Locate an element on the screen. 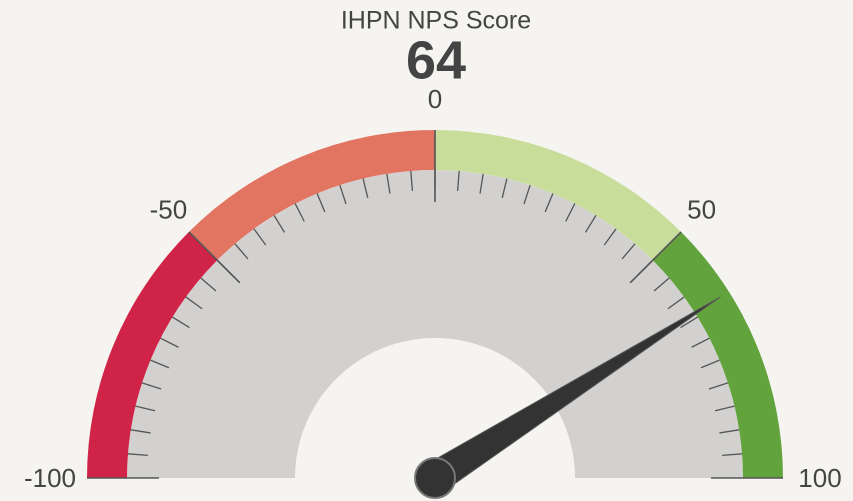 The width and height of the screenshot is (853, 501). chart-title: IHPN NPS Score is located at coordinates (436, 21).